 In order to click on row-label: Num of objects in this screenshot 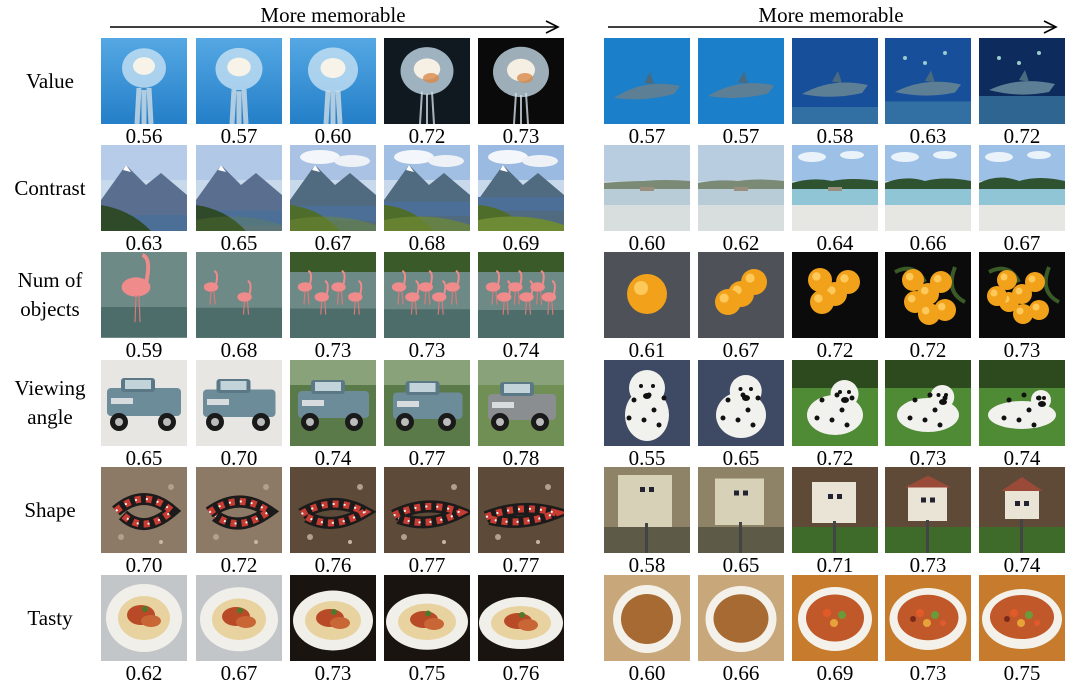, I will do `click(50, 294)`.